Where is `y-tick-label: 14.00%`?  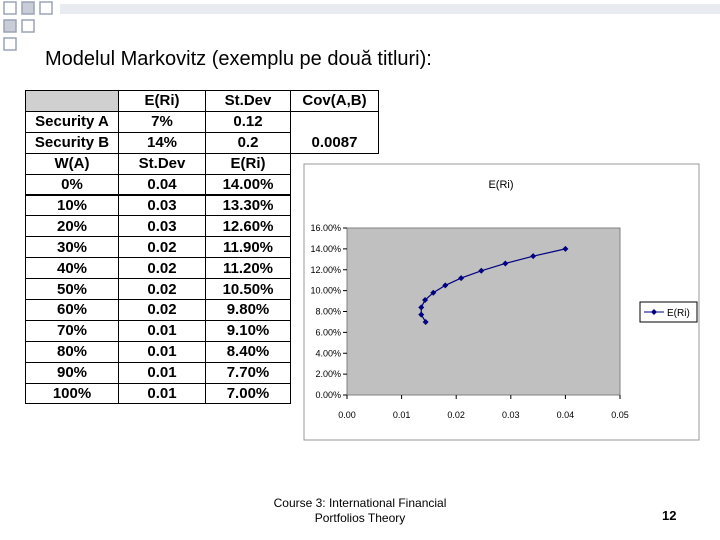
y-tick-label: 14.00% is located at coordinates (325, 249).